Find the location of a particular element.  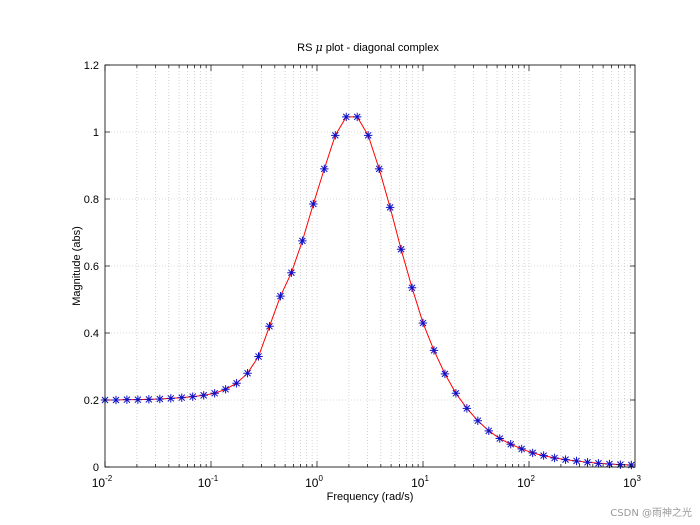

x-tick-label: 10⁻¹ is located at coordinates (208, 482).